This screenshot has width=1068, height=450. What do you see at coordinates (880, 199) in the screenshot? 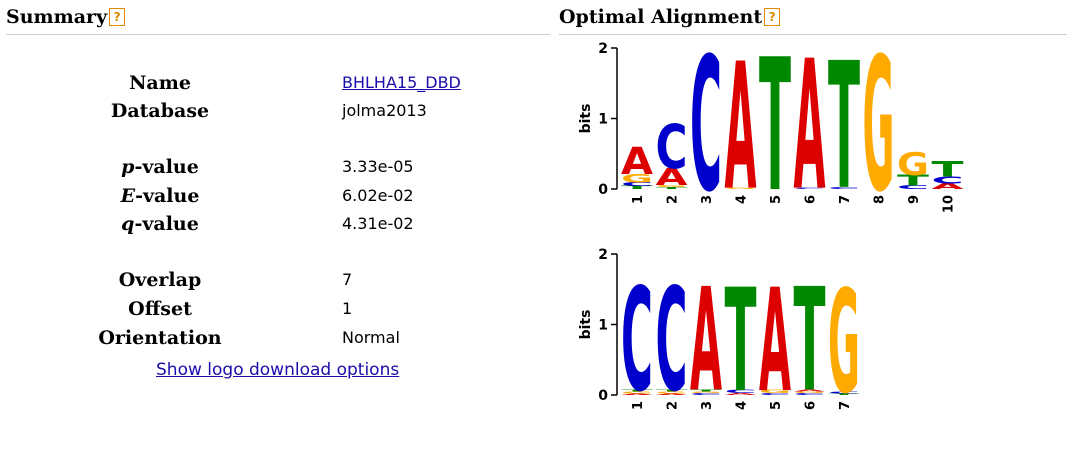
I see `logo1-position-label: 8` at bounding box center [880, 199].